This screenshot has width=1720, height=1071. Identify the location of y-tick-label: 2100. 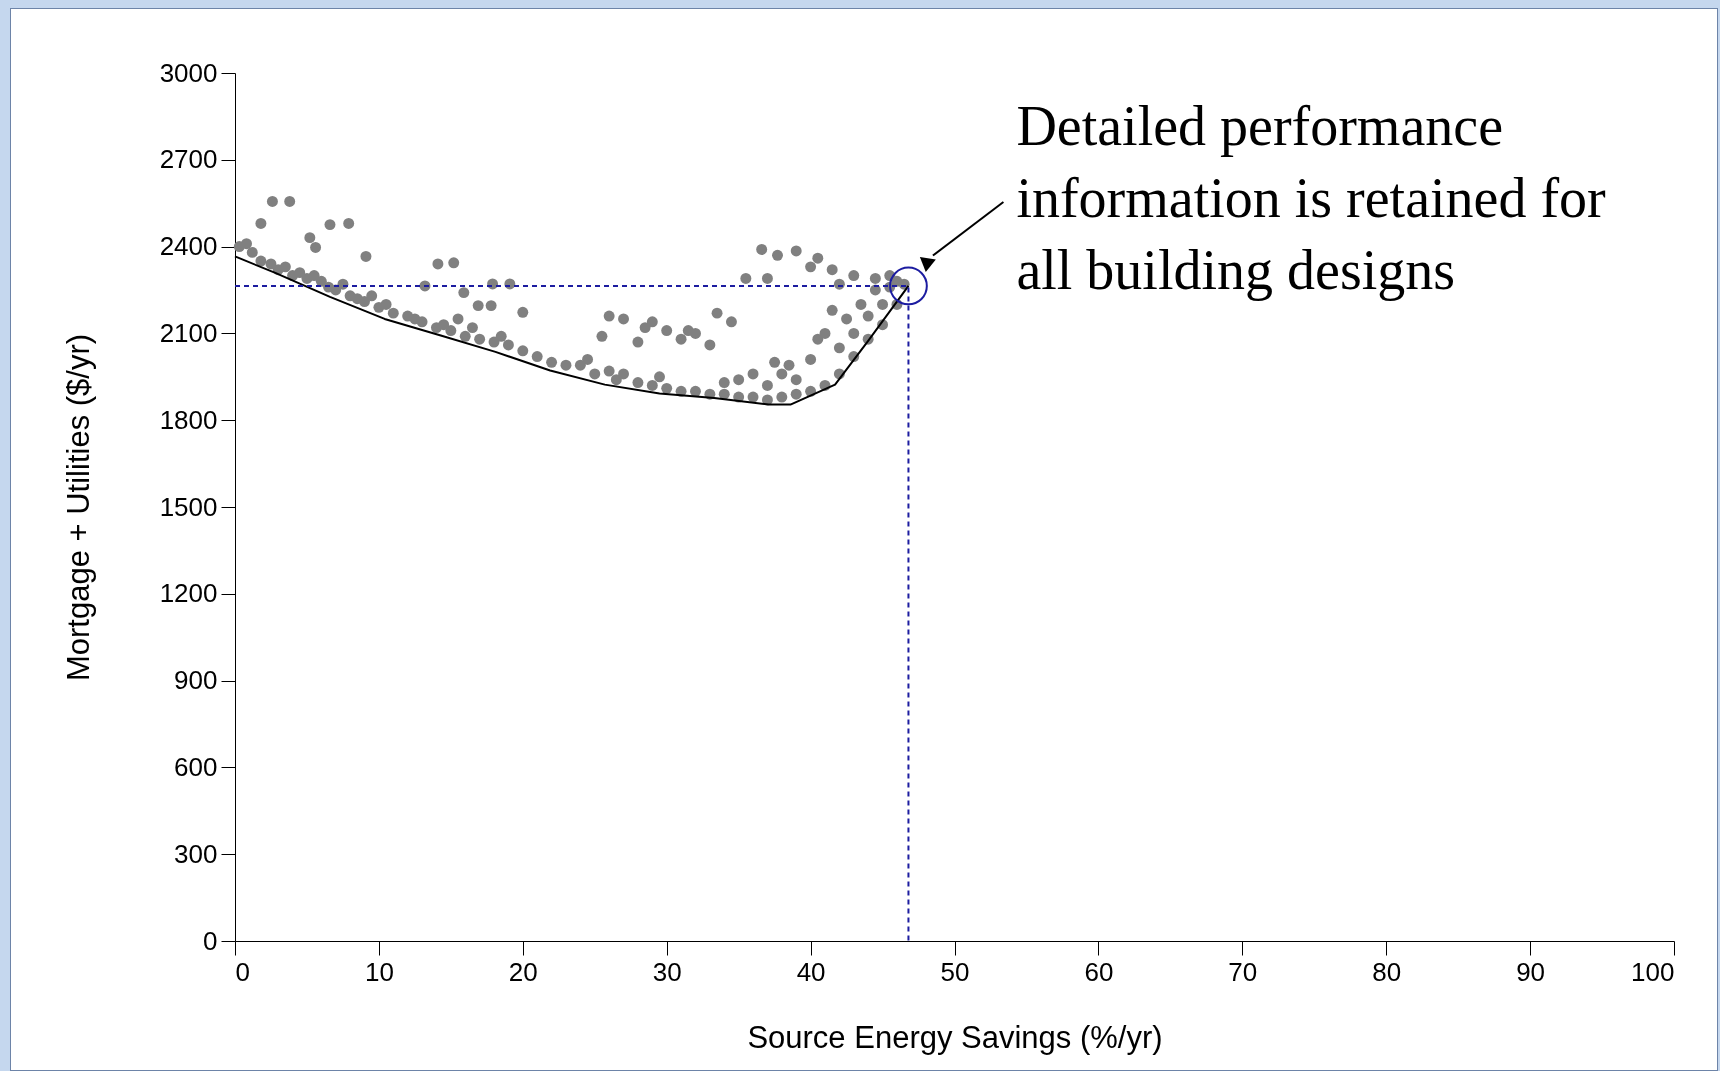
(188, 332).